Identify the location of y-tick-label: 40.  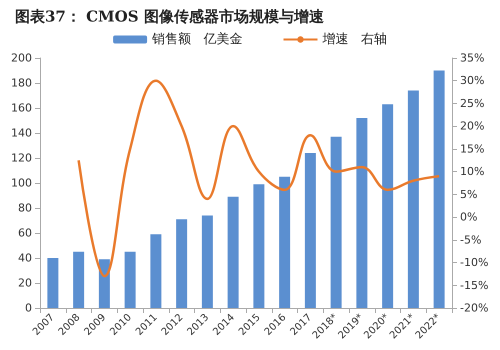
(25, 258).